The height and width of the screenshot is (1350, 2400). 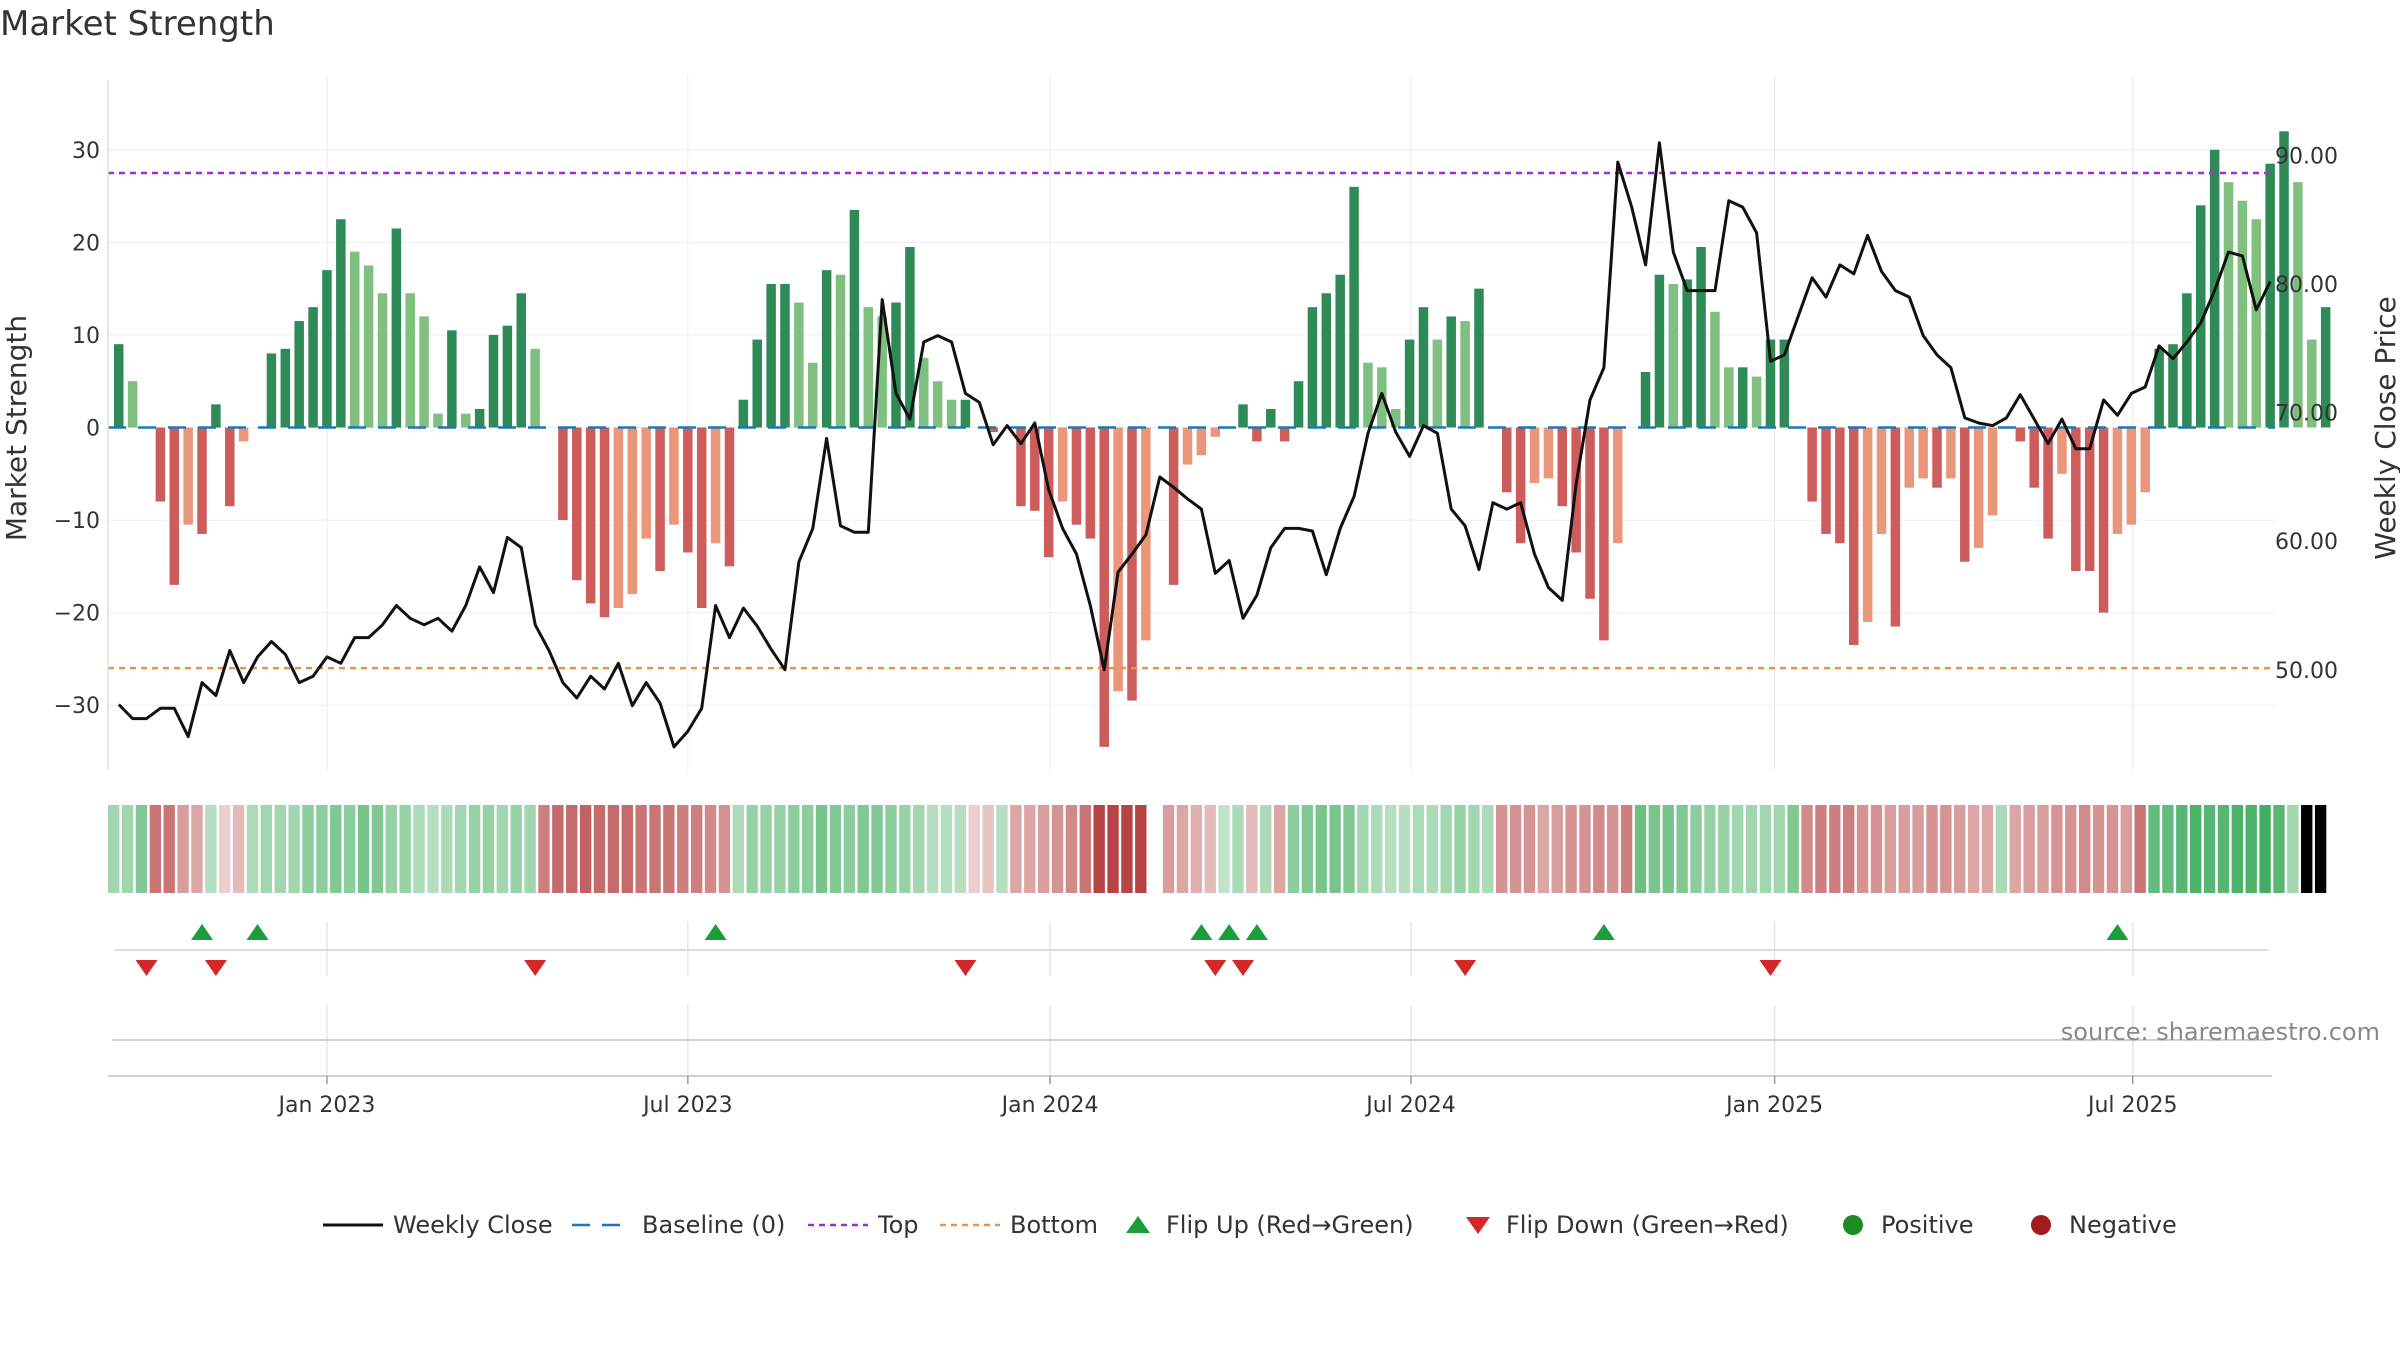 I want to click on legend-label: Negative, so click(x=2123, y=1225).